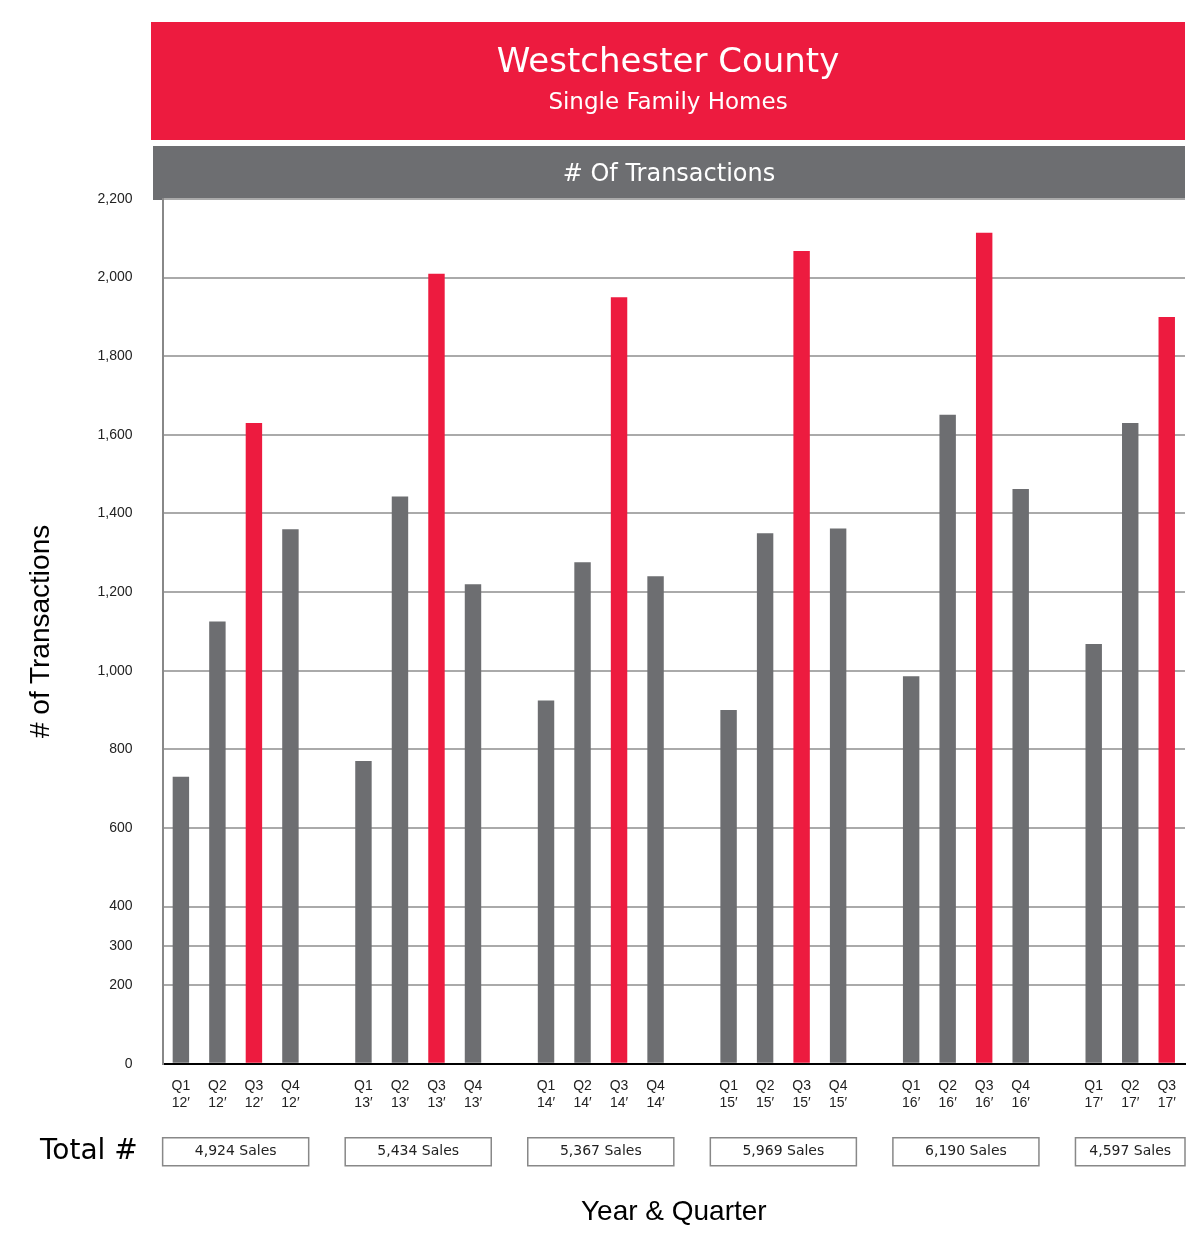  Describe the element at coordinates (948, 1093) in the screenshot. I see `x-tick-label: Q2 16′` at that location.